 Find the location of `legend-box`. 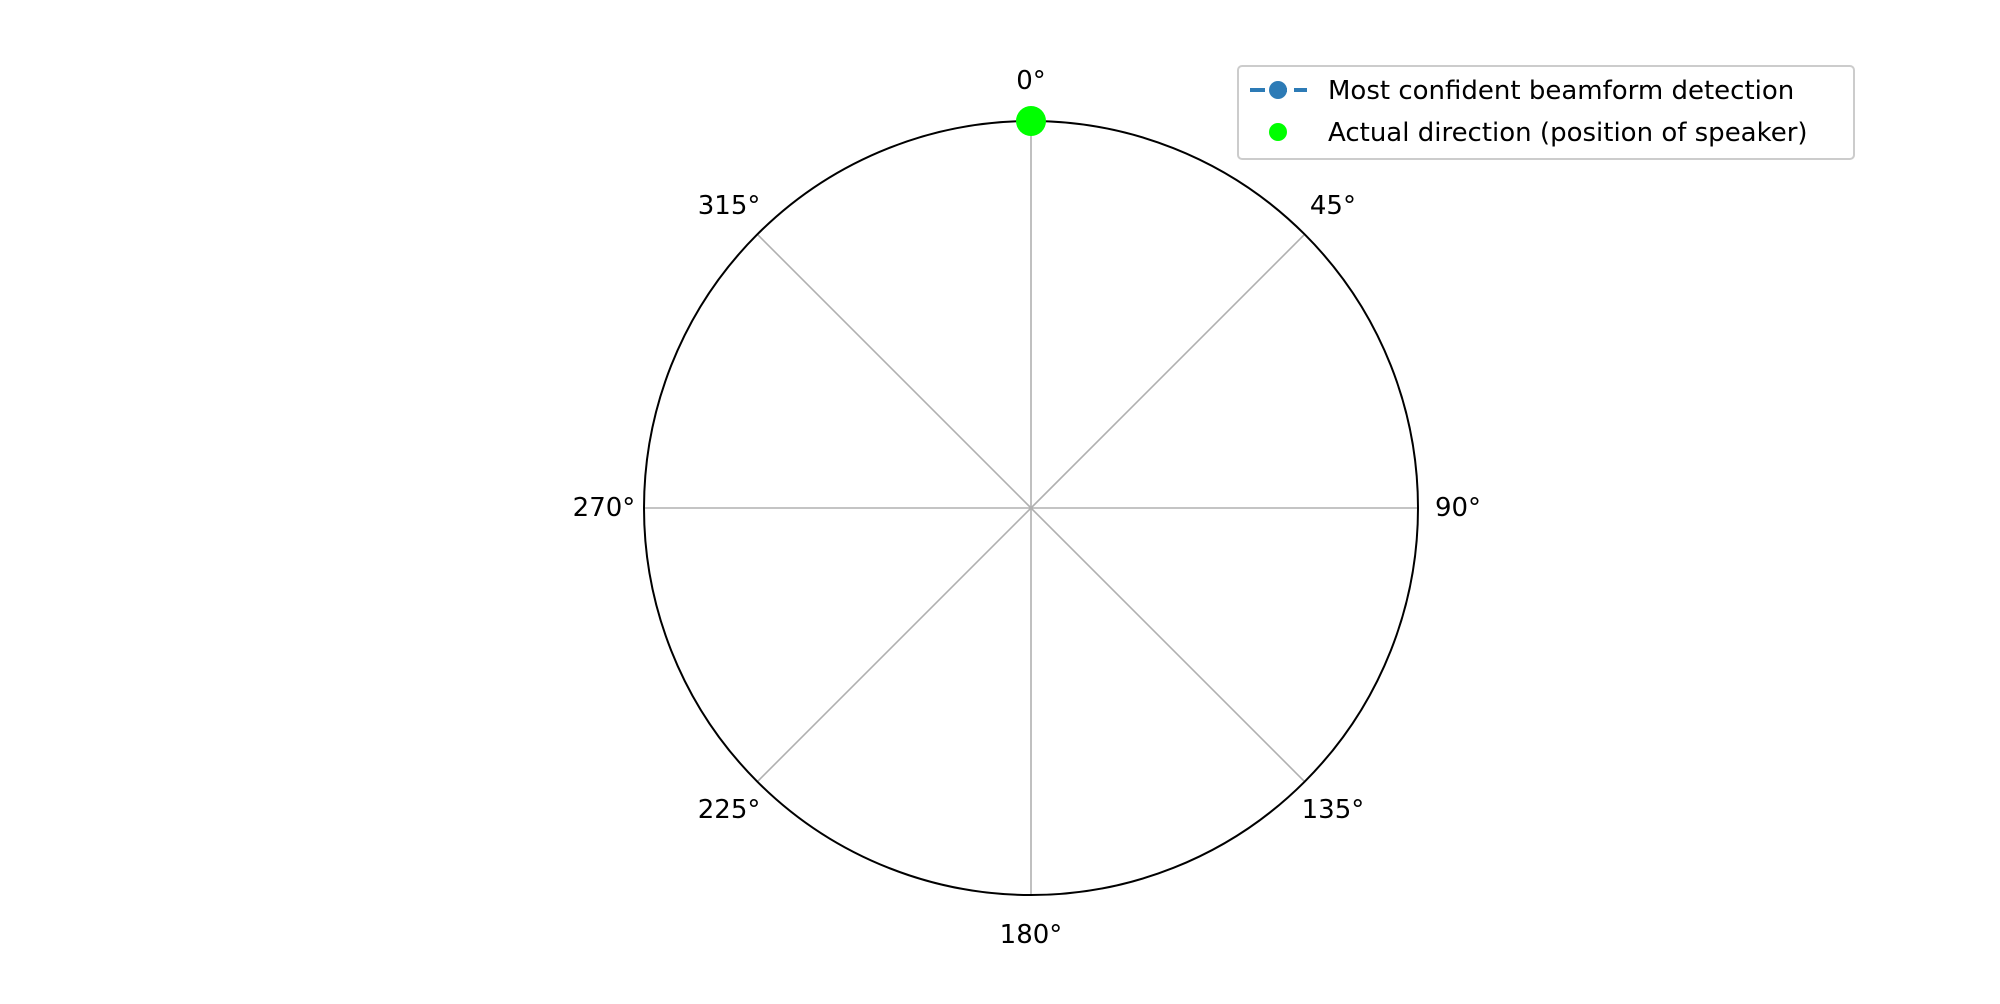

legend-box is located at coordinates (1546, 112).